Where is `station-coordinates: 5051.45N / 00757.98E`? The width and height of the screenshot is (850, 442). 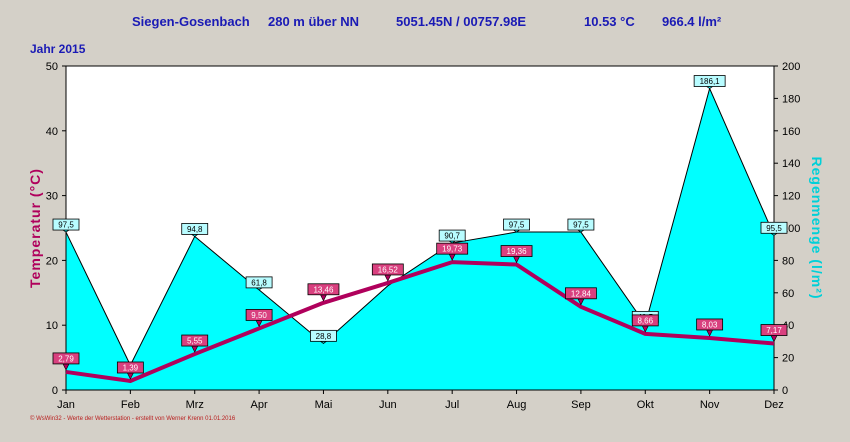
station-coordinates: 5051.45N / 00757.98E is located at coordinates (461, 21).